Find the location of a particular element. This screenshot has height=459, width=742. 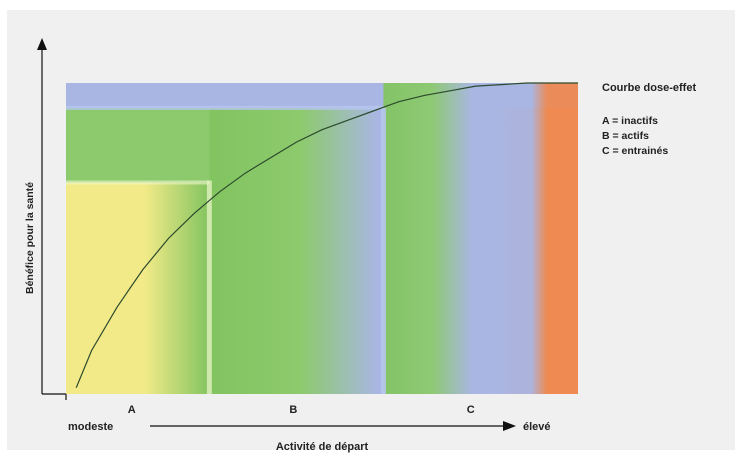

legend-entry: A = inactifs is located at coordinates (630, 121).